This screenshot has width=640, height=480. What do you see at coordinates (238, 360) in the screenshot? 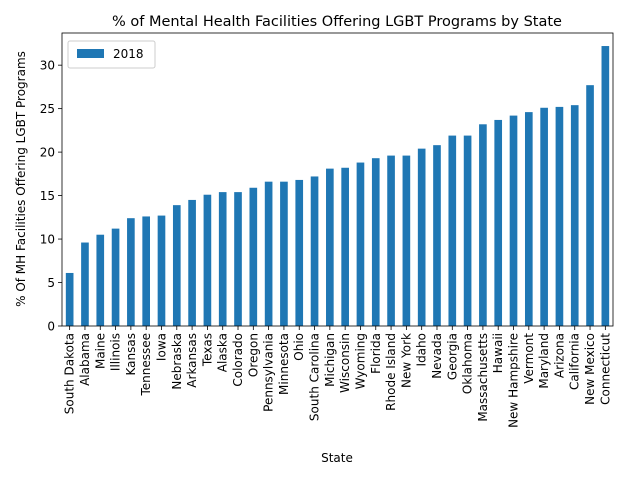
I see `x-tick-label: Colorado` at bounding box center [238, 360].